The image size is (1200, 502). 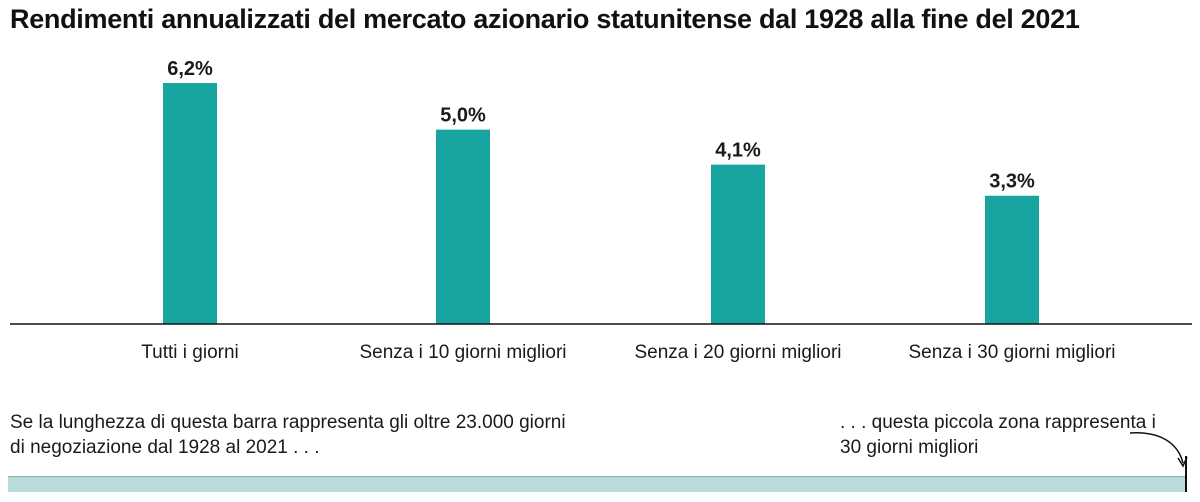 I want to click on category-label: Tutti i giorni, so click(x=190, y=352).